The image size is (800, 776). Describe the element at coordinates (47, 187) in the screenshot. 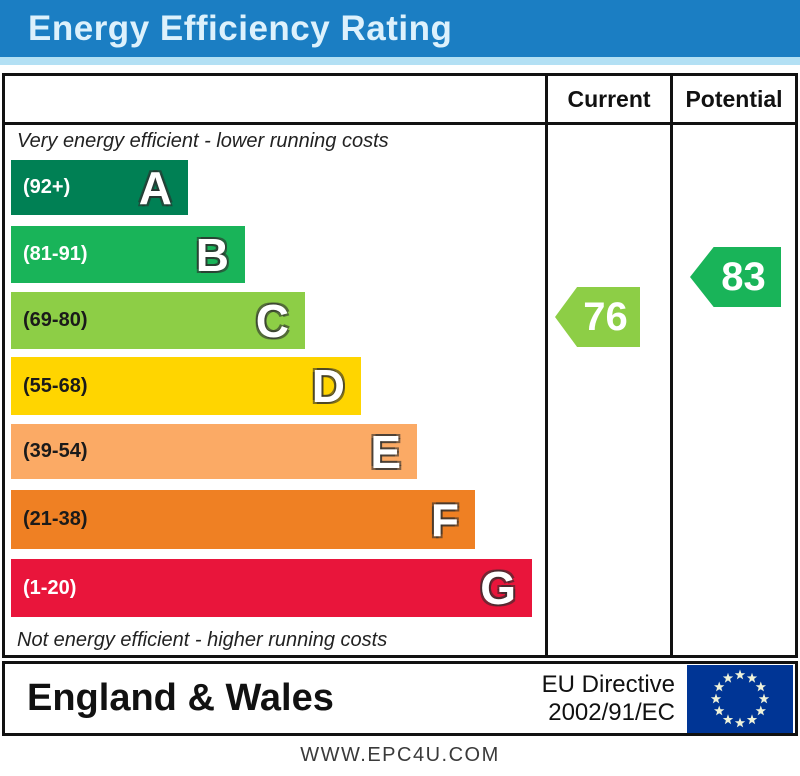

I see `band-range-label: (92+)` at that location.